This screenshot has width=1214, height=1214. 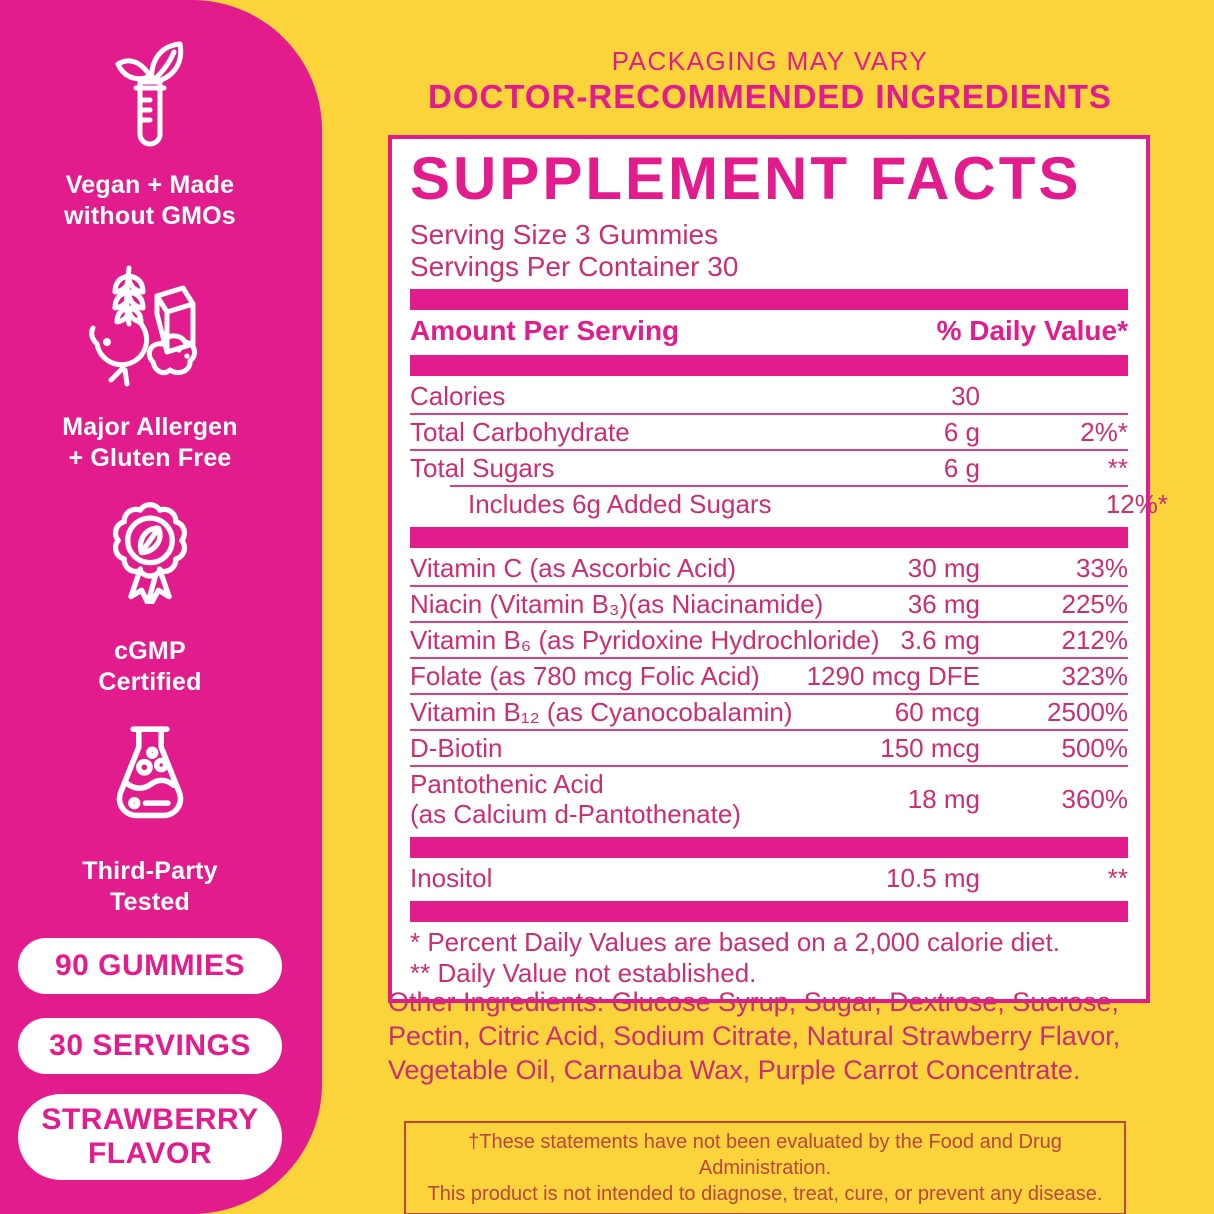 What do you see at coordinates (1087, 712) in the screenshot?
I see `nutrient-dv: 2500%` at bounding box center [1087, 712].